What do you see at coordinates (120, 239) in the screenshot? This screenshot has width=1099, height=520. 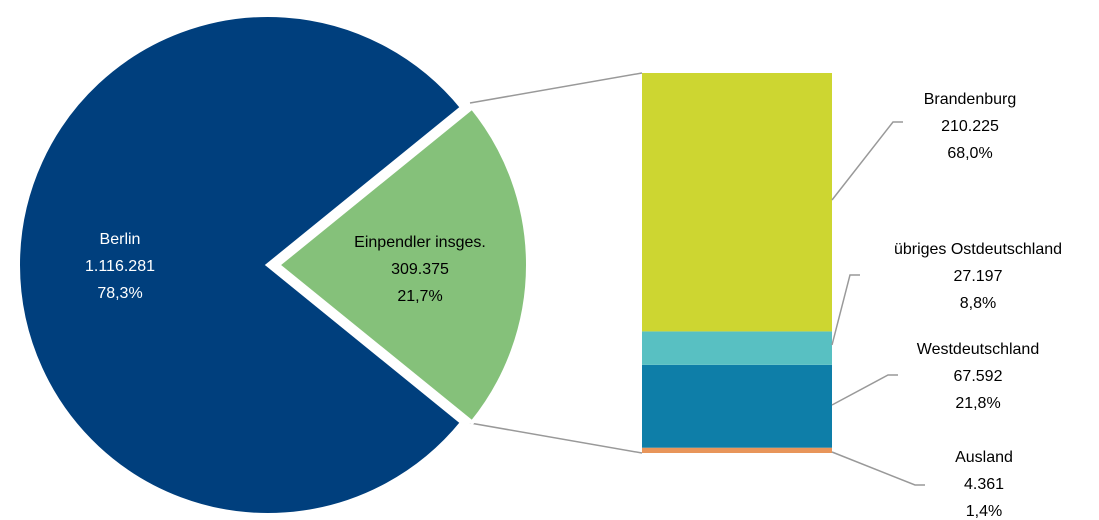 I see `slice-label: Berlin` at bounding box center [120, 239].